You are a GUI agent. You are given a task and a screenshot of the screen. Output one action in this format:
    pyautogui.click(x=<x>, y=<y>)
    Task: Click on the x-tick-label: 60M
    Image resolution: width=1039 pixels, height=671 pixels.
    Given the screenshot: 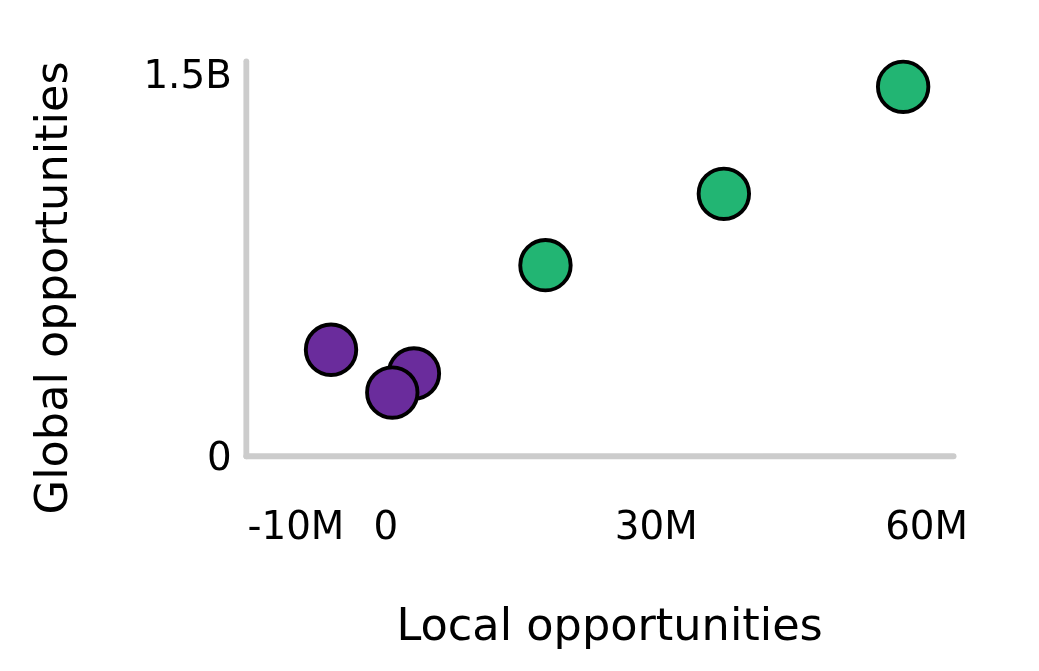 What is the action you would take?
    pyautogui.click(x=926, y=525)
    